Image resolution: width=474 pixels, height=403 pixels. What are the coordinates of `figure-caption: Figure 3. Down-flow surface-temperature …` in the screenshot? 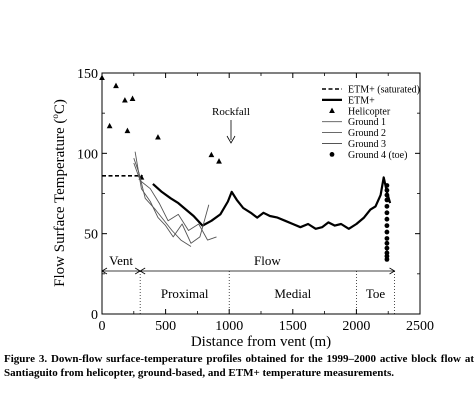 It's located at (239, 366).